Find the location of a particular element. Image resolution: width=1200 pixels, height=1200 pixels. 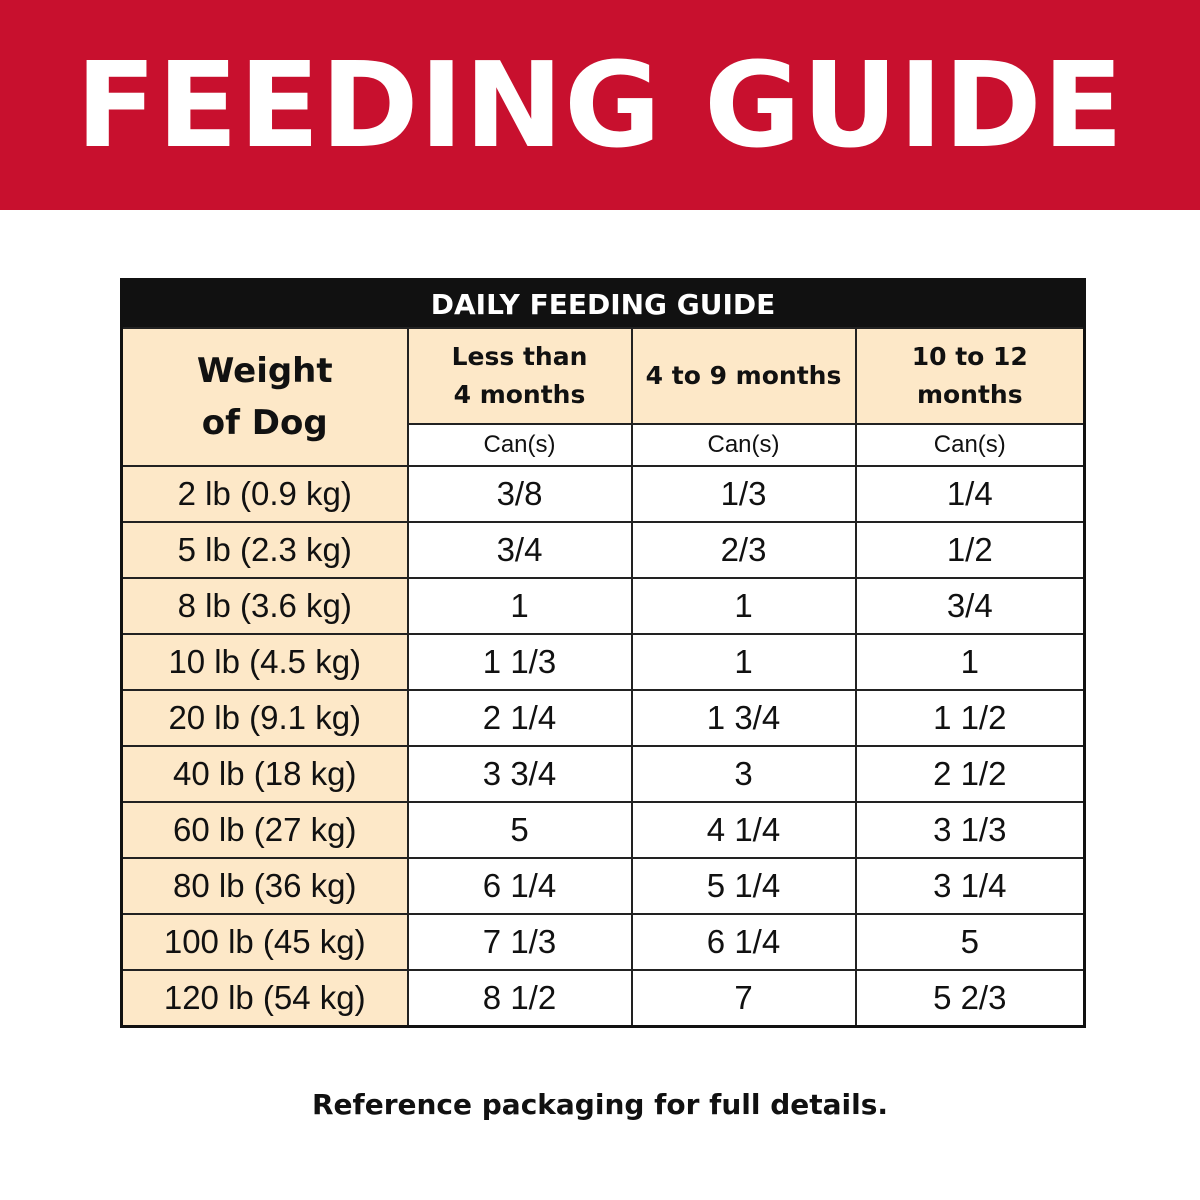

amount-cell: 1 1/2 is located at coordinates (970, 718).